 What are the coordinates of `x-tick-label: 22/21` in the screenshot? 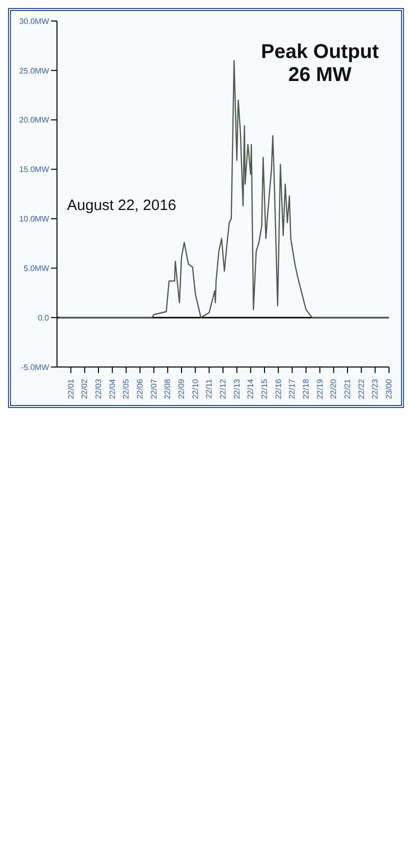 It's located at (347, 389).